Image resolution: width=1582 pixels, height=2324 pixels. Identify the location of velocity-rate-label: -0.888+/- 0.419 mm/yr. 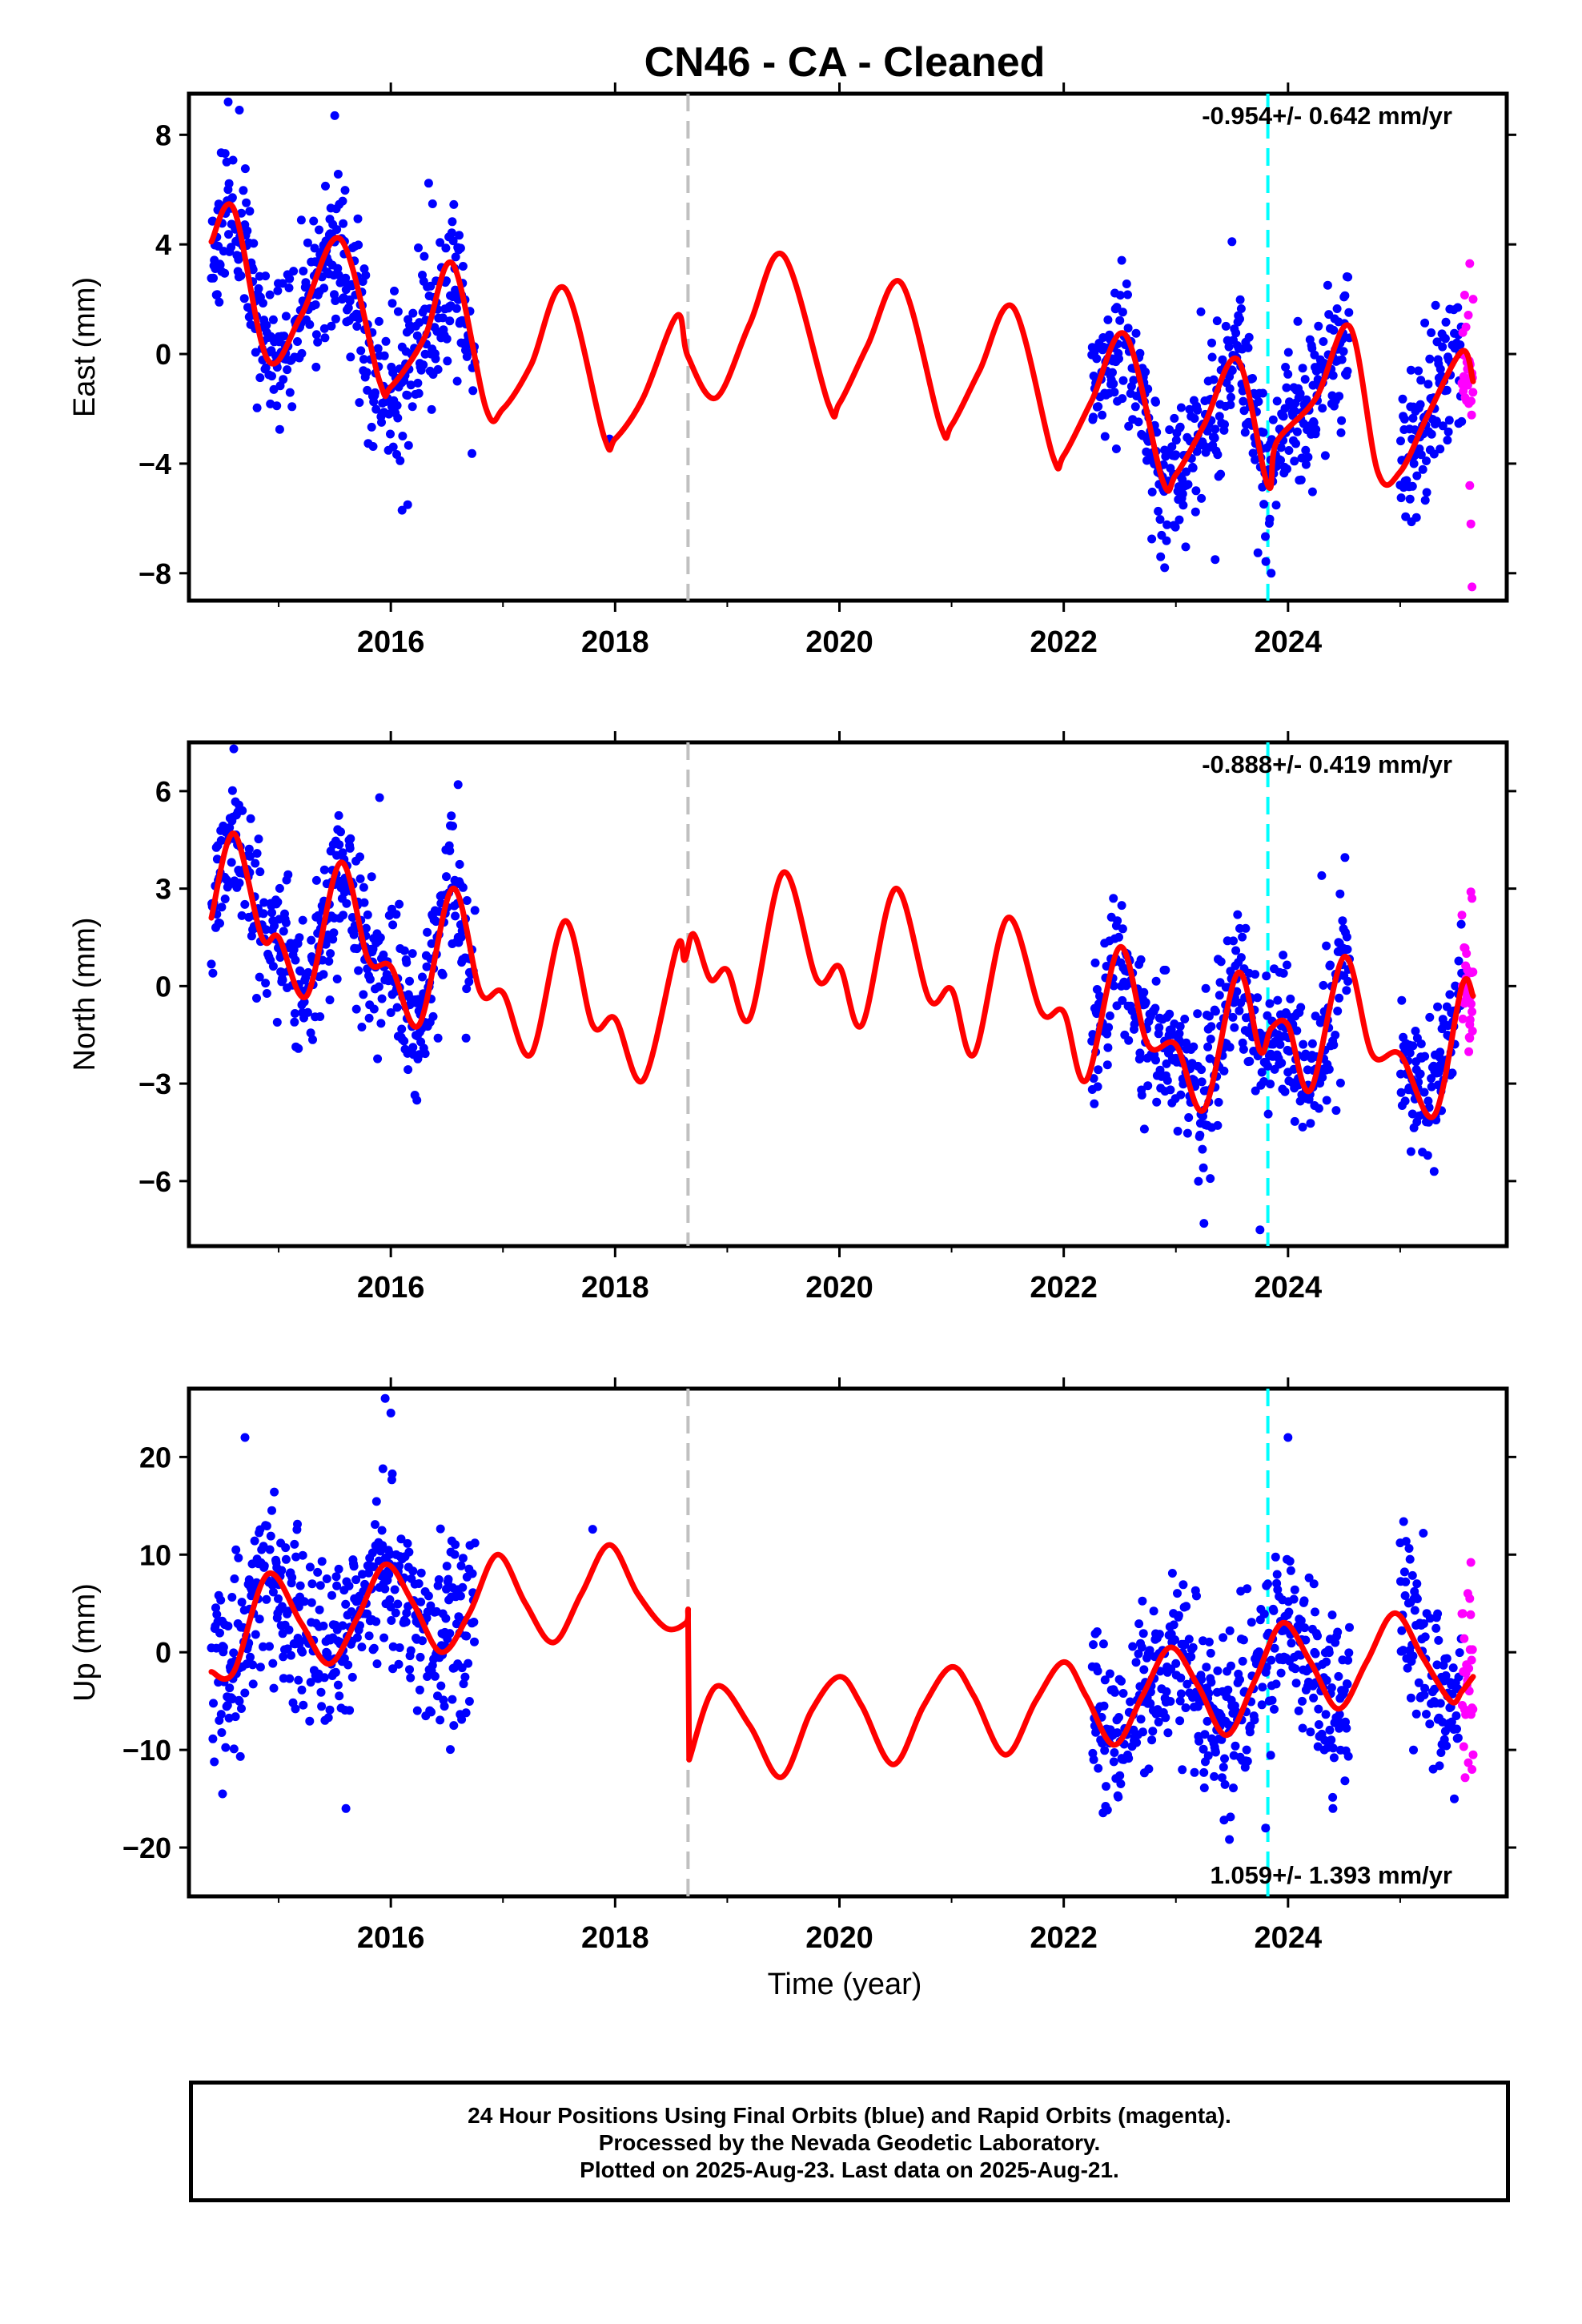
(1327, 764).